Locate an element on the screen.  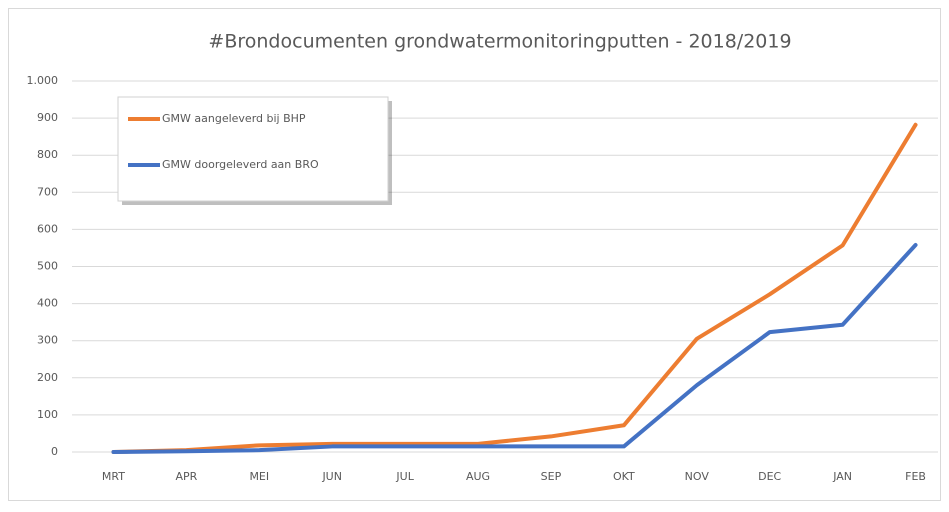
y-tick-label: 900 is located at coordinates (47, 117).